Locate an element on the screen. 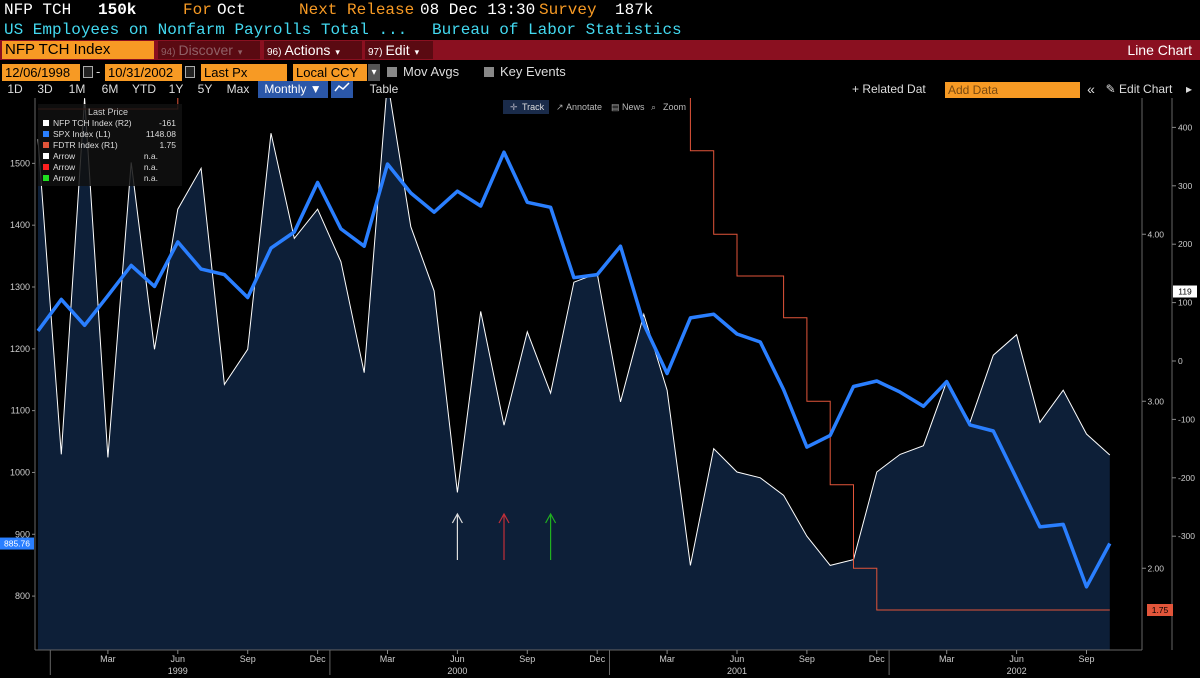 This screenshot has height=678, width=1200. table-button: Table is located at coordinates (384, 89).